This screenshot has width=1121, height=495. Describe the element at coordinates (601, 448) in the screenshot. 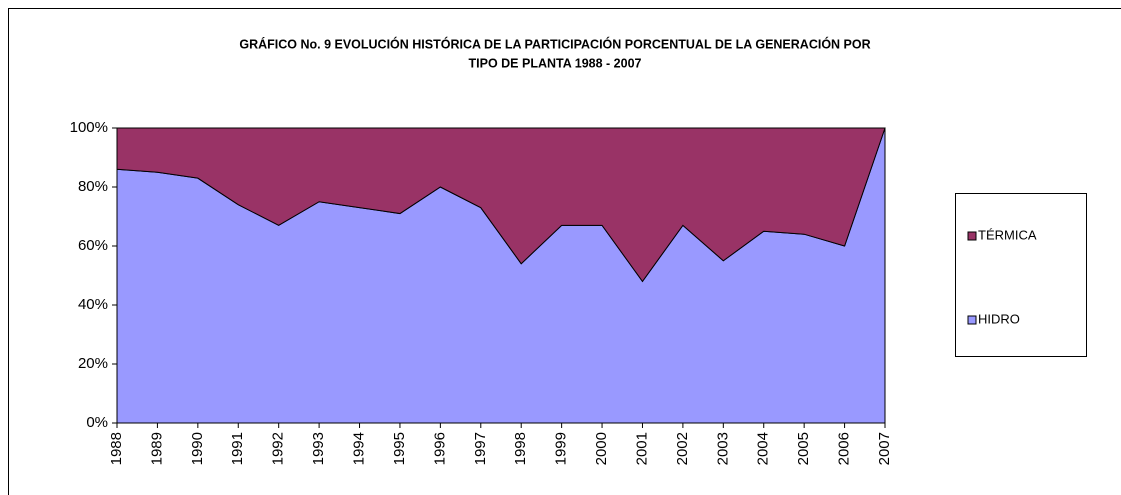

I see `x-tick-label: 2000` at that location.